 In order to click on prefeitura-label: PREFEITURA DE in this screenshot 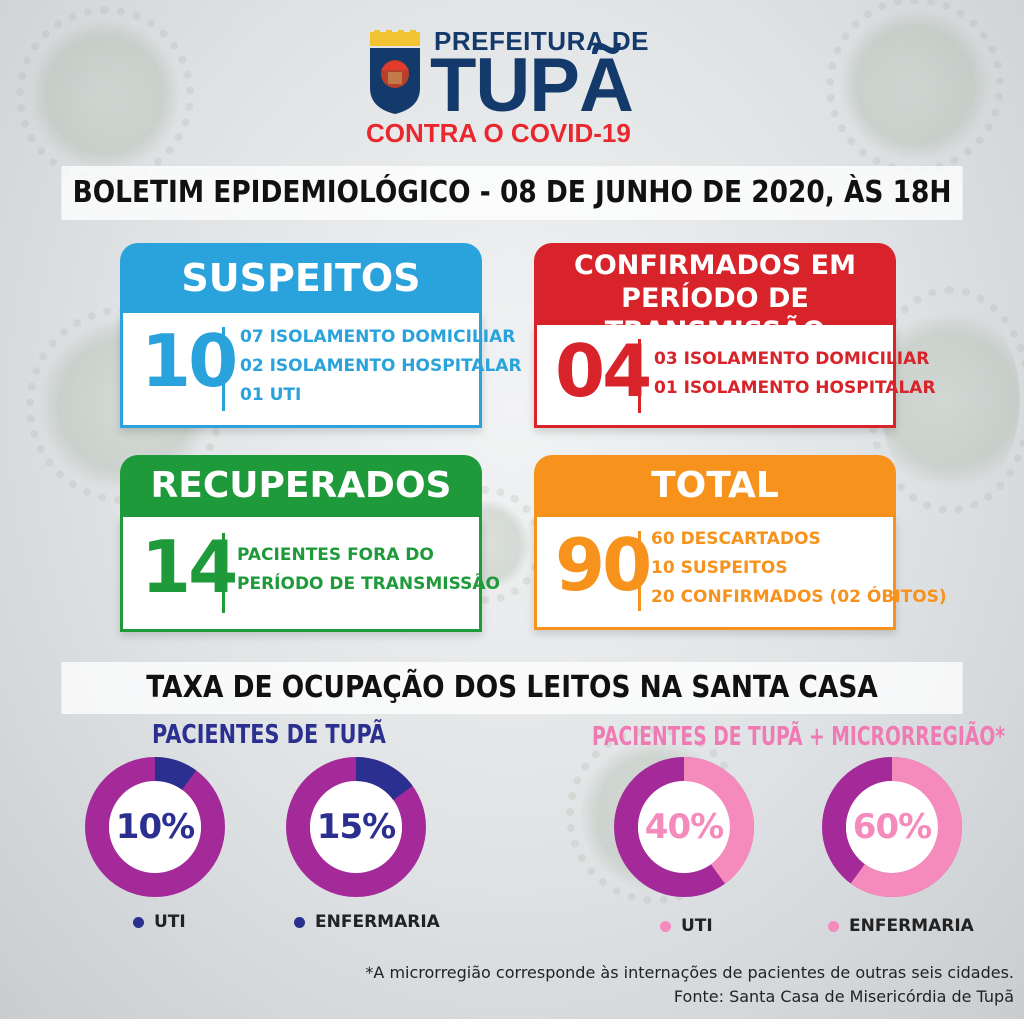, I will do `click(541, 41)`.